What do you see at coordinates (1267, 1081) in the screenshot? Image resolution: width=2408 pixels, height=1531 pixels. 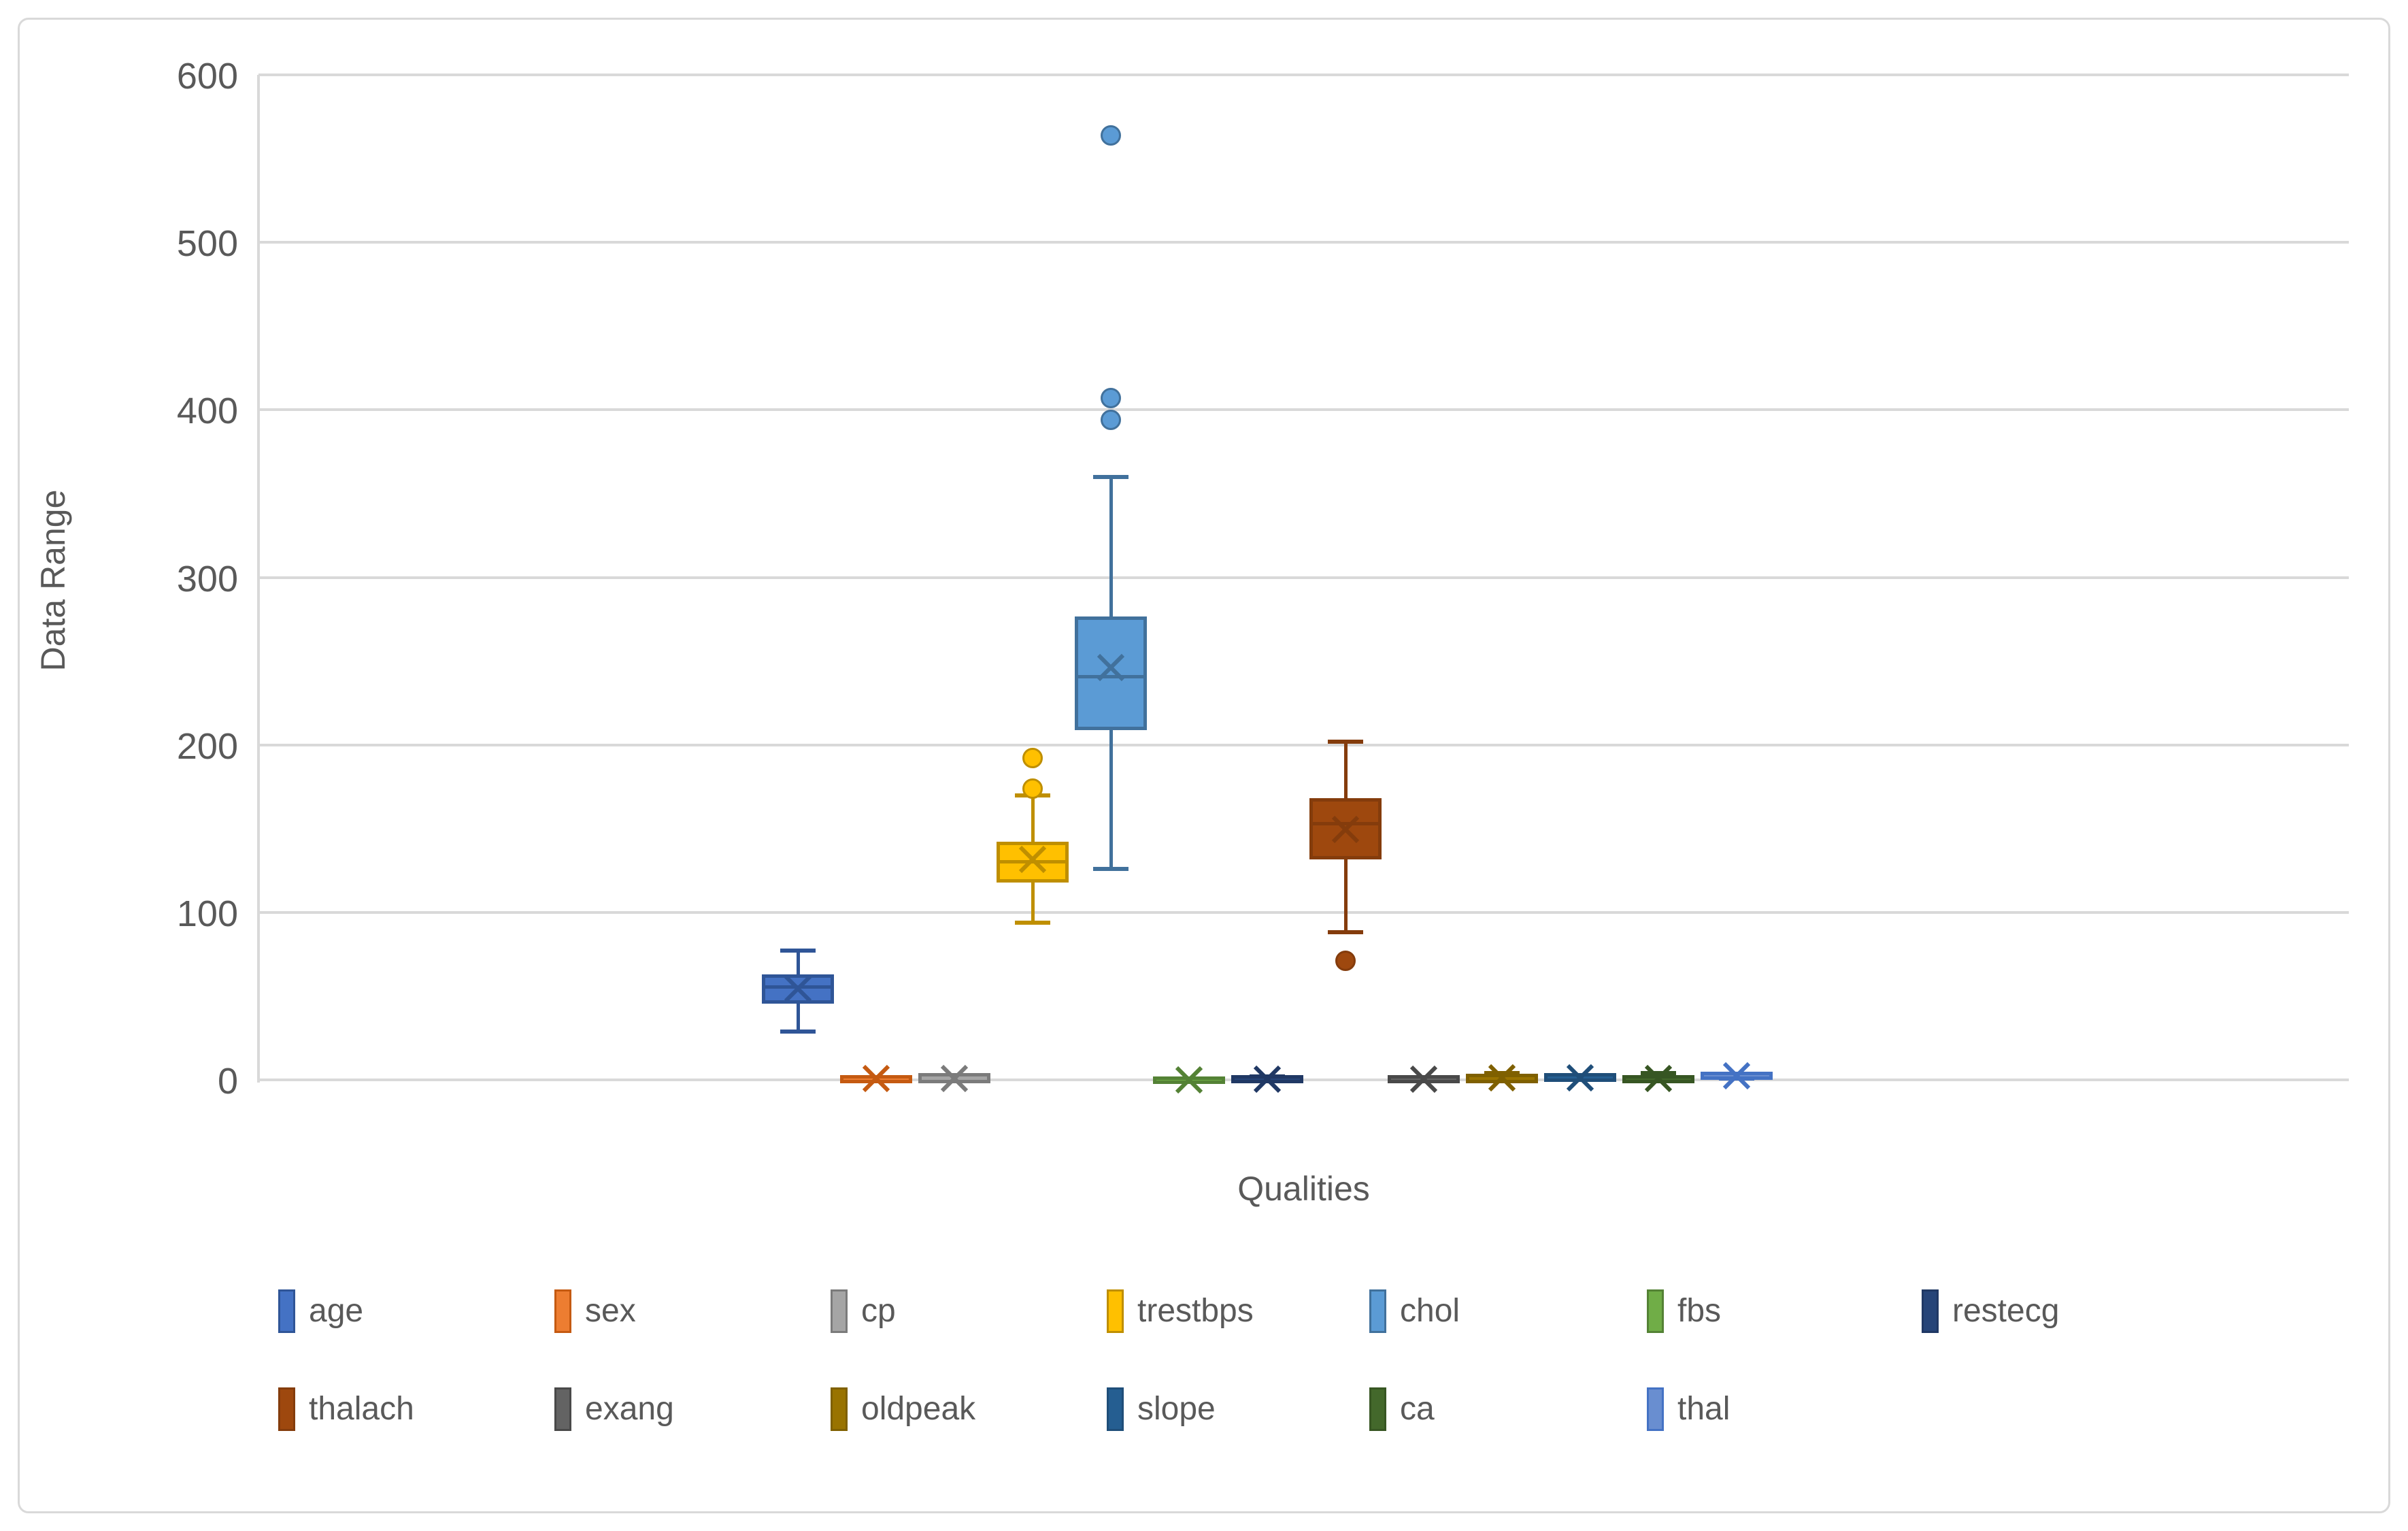 I see `series-restecg-mean-marker` at bounding box center [1267, 1081].